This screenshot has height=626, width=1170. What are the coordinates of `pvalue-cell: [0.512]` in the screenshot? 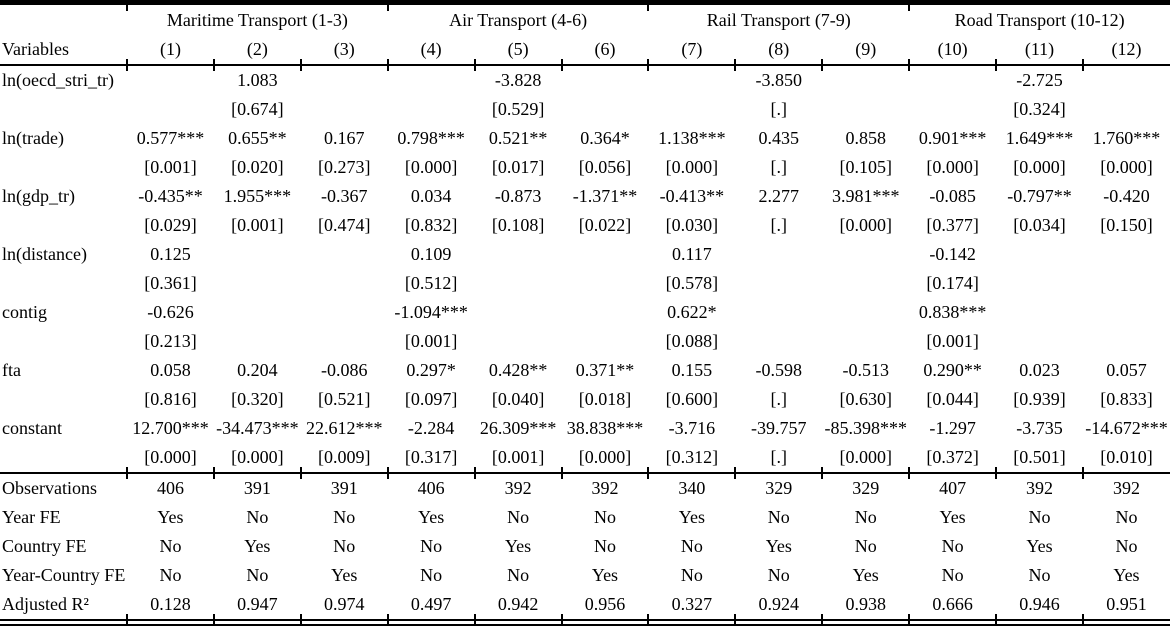 It's located at (431, 283).